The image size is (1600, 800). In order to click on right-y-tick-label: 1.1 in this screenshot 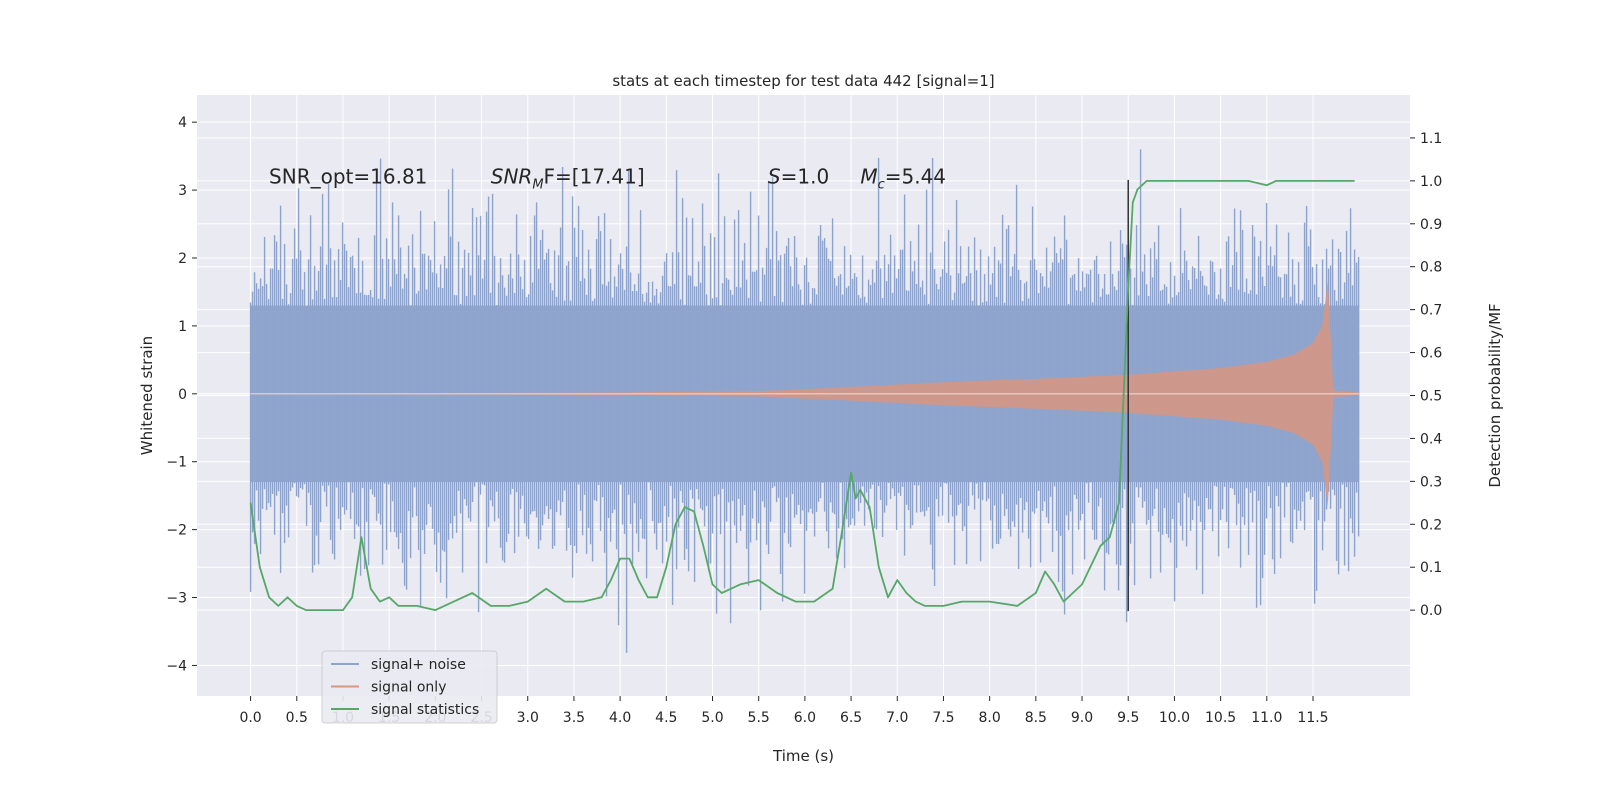, I will do `click(1431, 139)`.